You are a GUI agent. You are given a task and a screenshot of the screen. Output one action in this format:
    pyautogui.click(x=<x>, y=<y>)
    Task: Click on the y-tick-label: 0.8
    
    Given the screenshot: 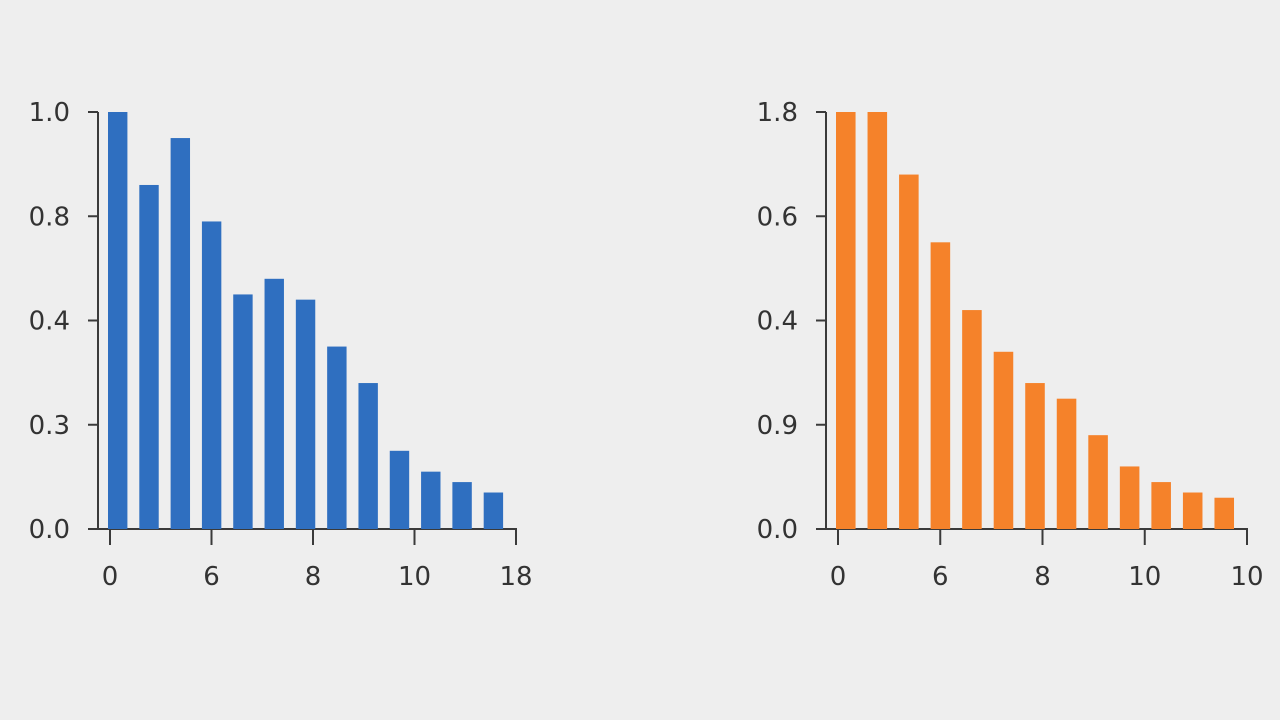 What is the action you would take?
    pyautogui.click(x=49, y=217)
    